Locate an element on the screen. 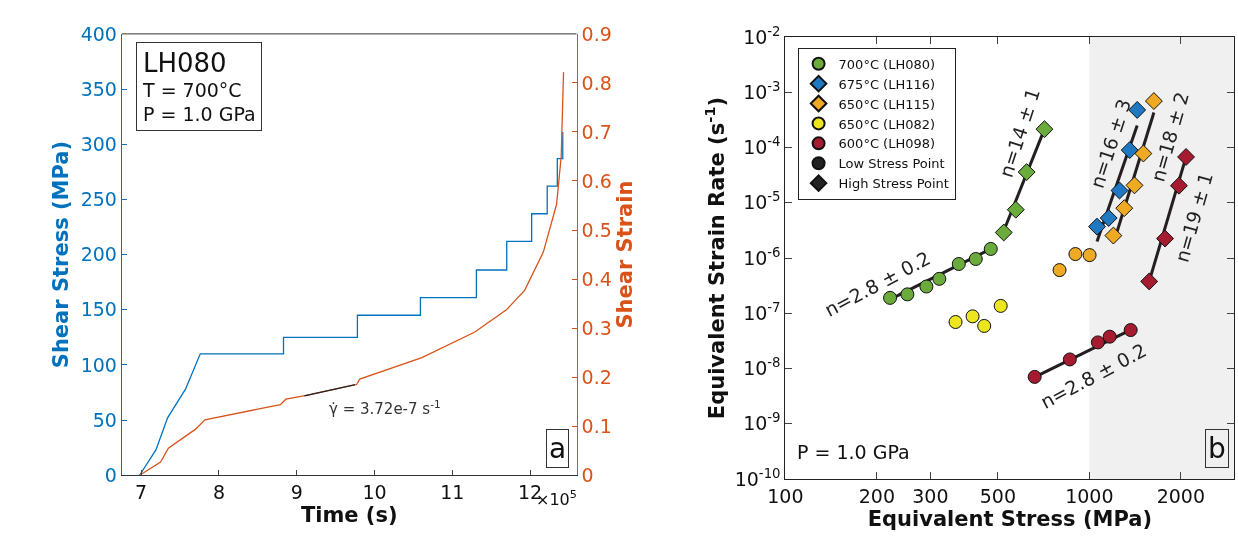 Image resolution: width=1238 pixels, height=559 pixels. y-tick-label: 10$^{-4}$ is located at coordinates (762, 146).